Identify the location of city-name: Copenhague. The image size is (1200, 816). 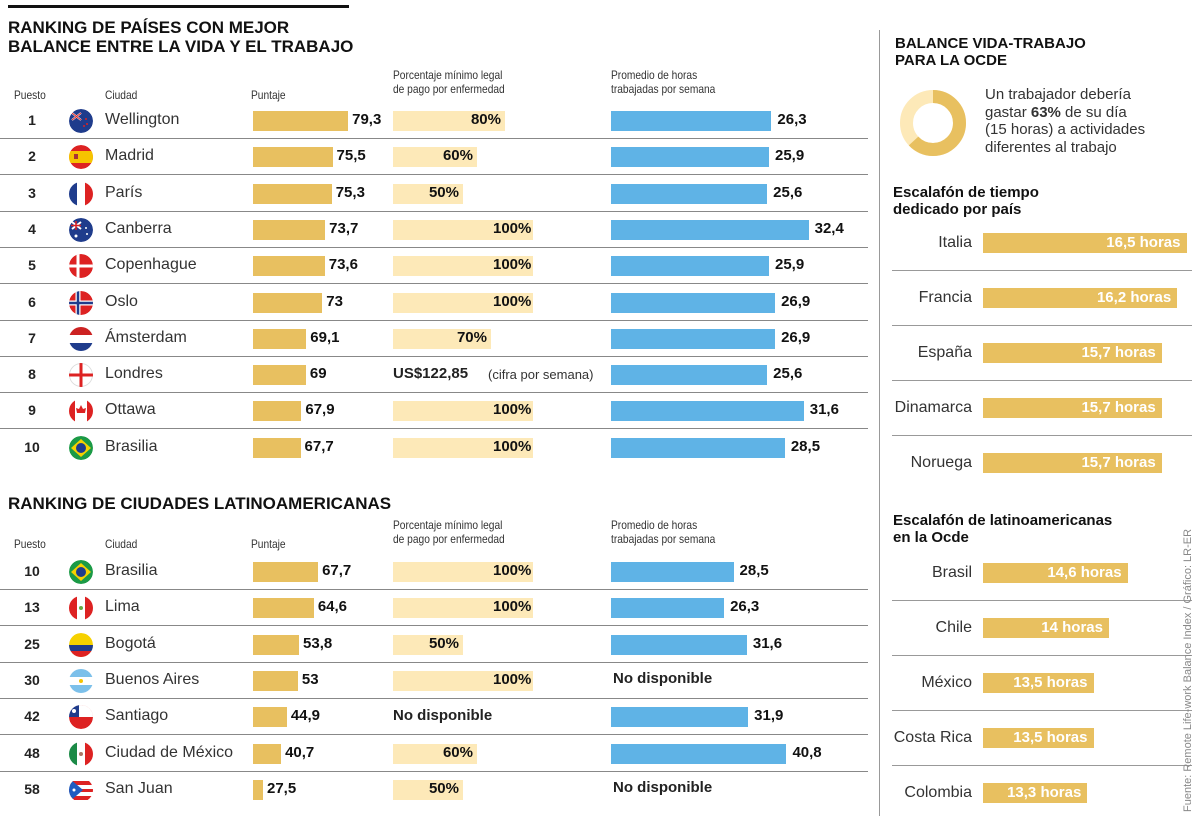
(151, 265).